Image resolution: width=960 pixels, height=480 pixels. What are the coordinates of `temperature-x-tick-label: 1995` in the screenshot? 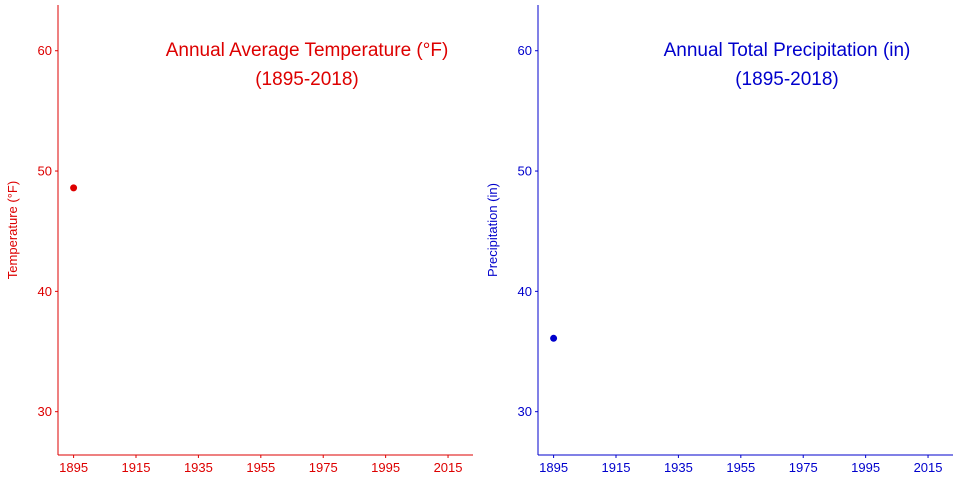 It's located at (385, 467).